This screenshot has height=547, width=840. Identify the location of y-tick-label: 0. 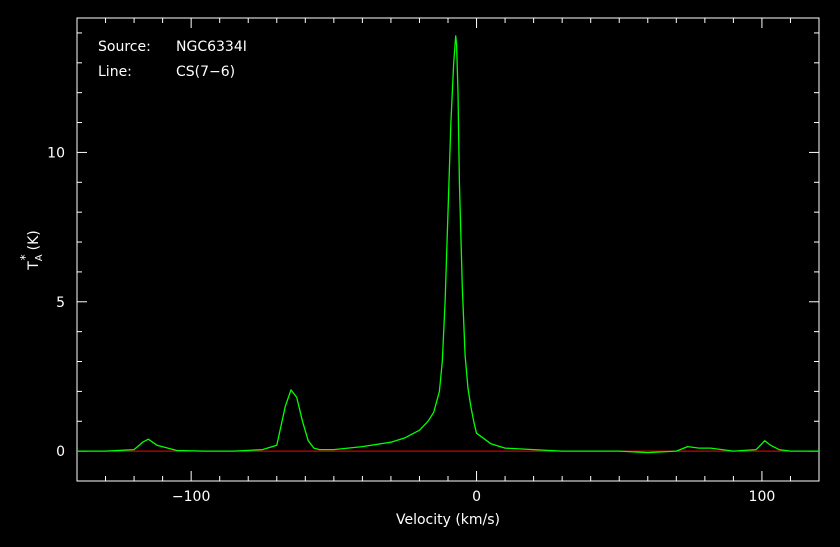
(60, 452).